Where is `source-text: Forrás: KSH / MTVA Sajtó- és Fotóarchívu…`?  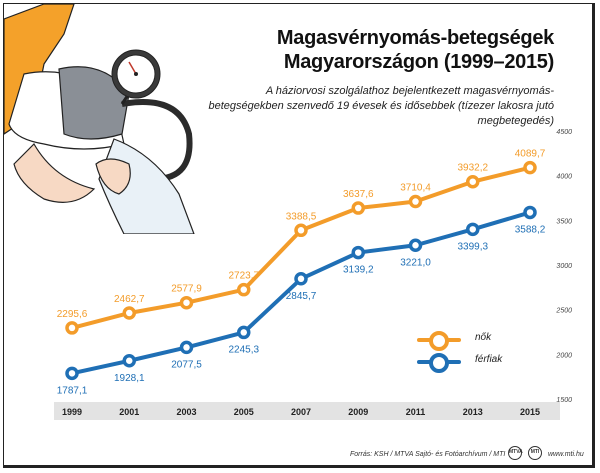
source-text: Forrás: KSH / MTVA Sajtó- és Fotóarchívu… is located at coordinates (428, 454).